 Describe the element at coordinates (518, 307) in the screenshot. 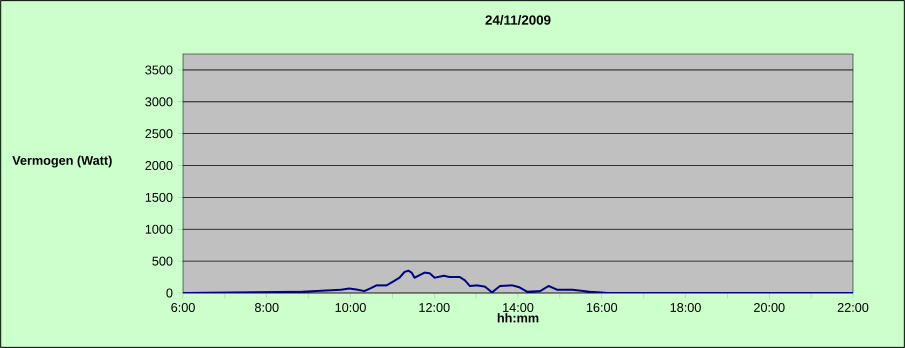

I see `x-tick-label: 14:00` at that location.